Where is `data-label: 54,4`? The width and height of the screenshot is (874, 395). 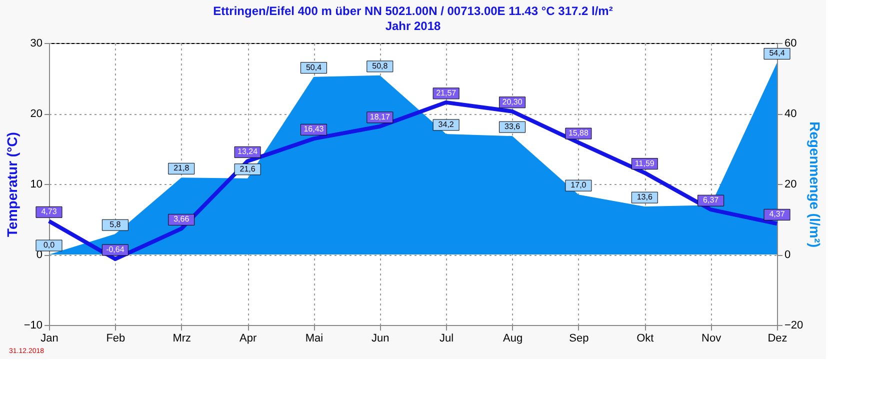
data-label: 54,4 is located at coordinates (777, 53).